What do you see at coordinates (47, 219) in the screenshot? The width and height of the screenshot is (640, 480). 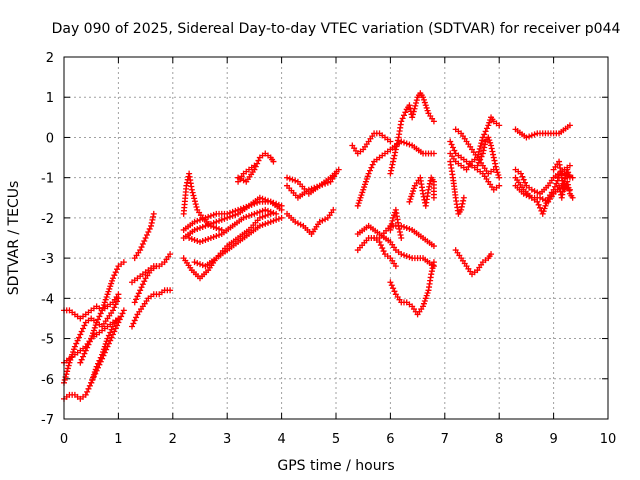 I see `y-tick-label: -2` at bounding box center [47, 219].